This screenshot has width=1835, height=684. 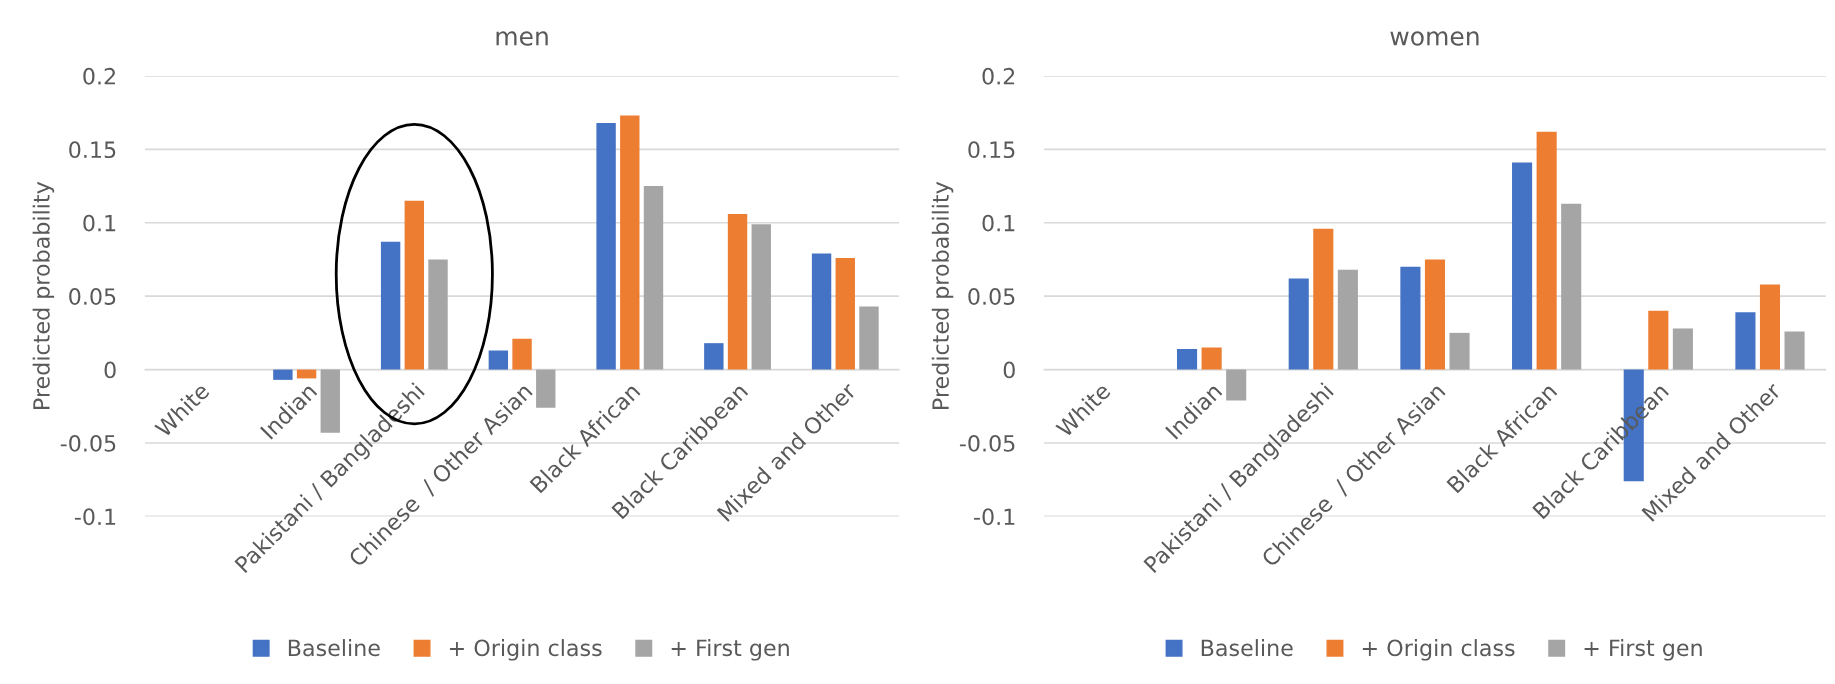 What do you see at coordinates (1434, 38) in the screenshot?
I see `chart-title: women` at bounding box center [1434, 38].